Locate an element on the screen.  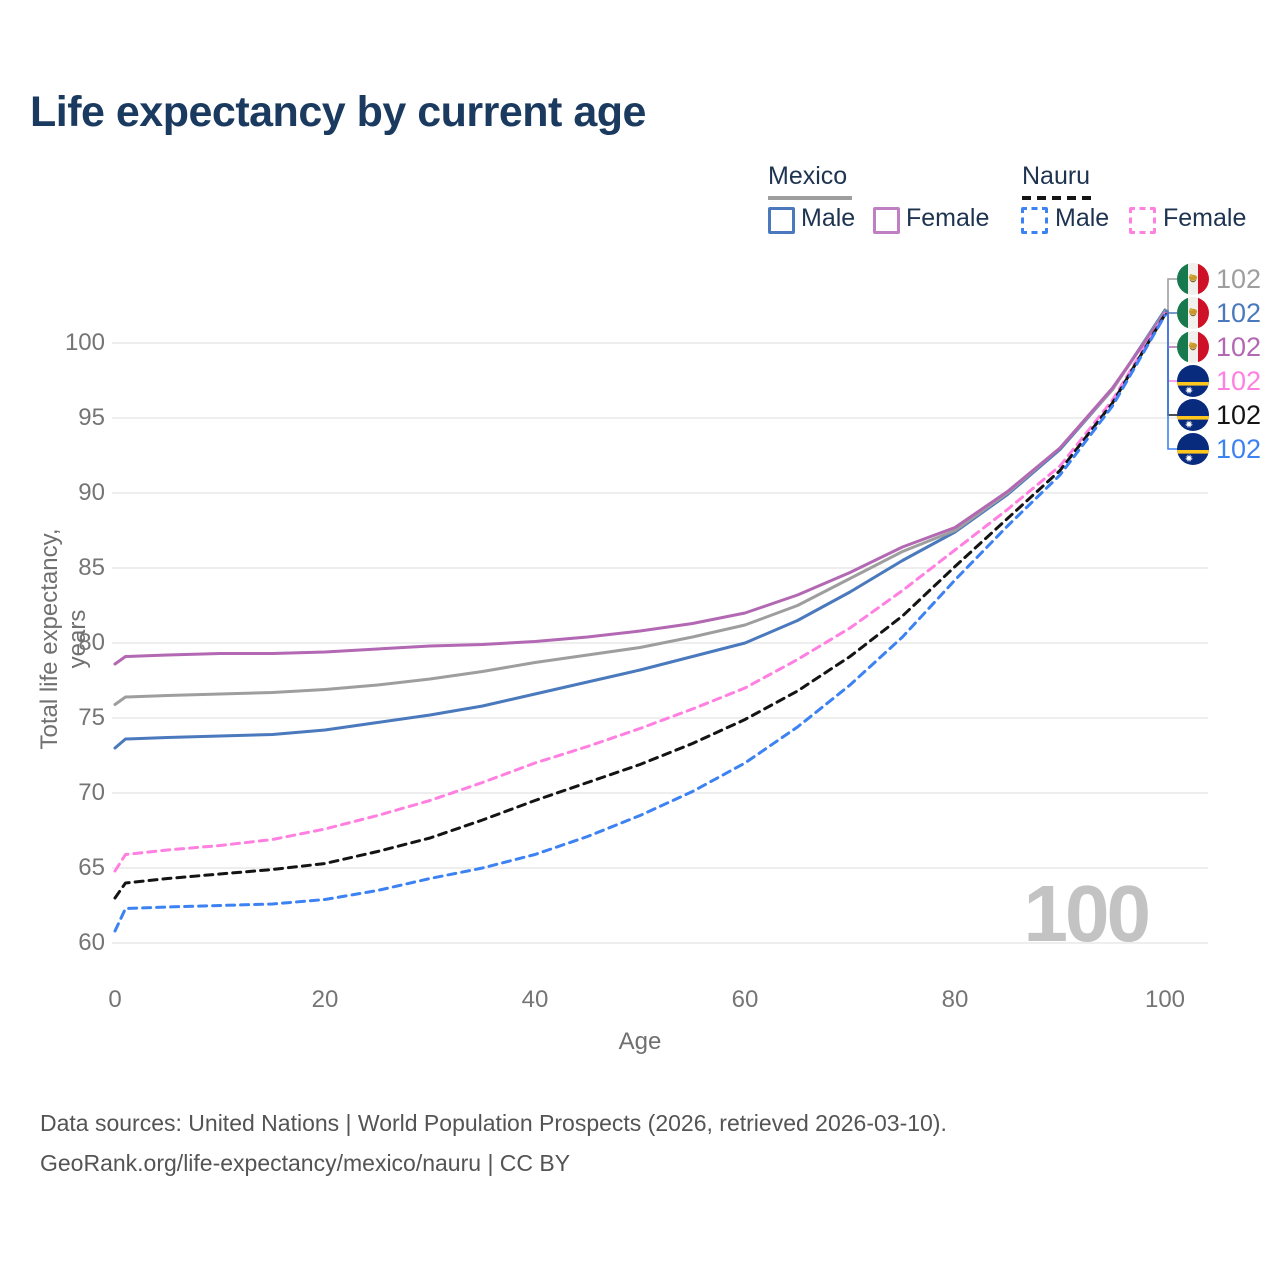
end-label-row-5: 102 is located at coordinates (1219, 449).